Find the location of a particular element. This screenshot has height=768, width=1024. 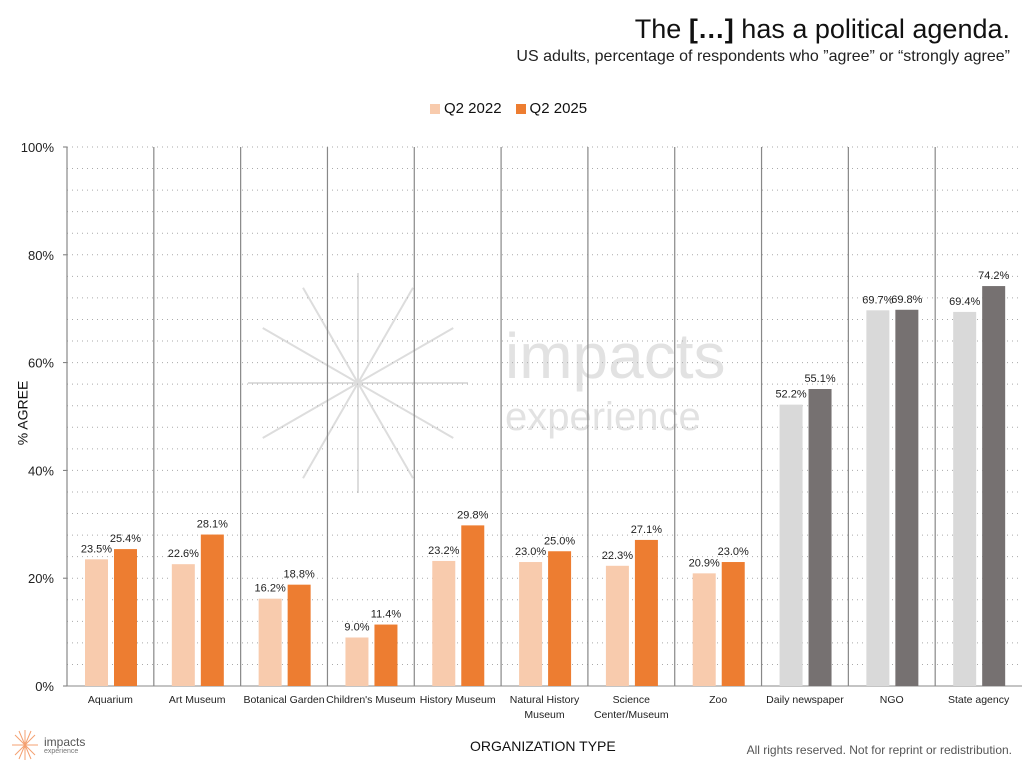

y-tick-label: 20% is located at coordinates (41, 578).